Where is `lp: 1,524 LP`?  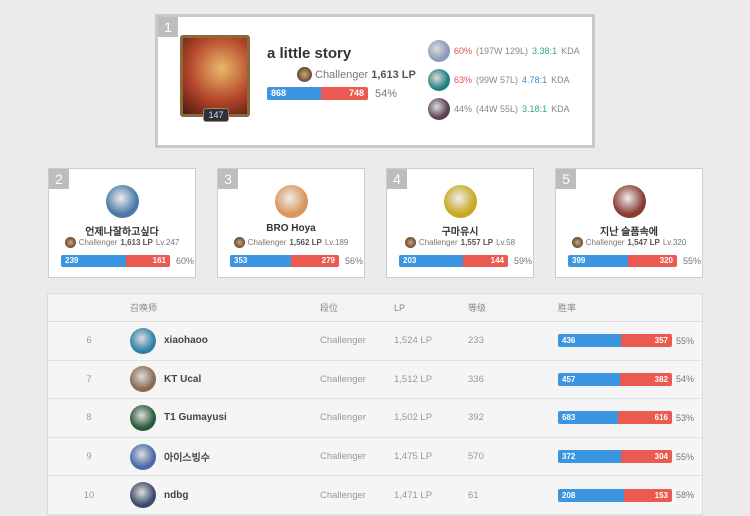
lp: 1,524 LP is located at coordinates (413, 341).